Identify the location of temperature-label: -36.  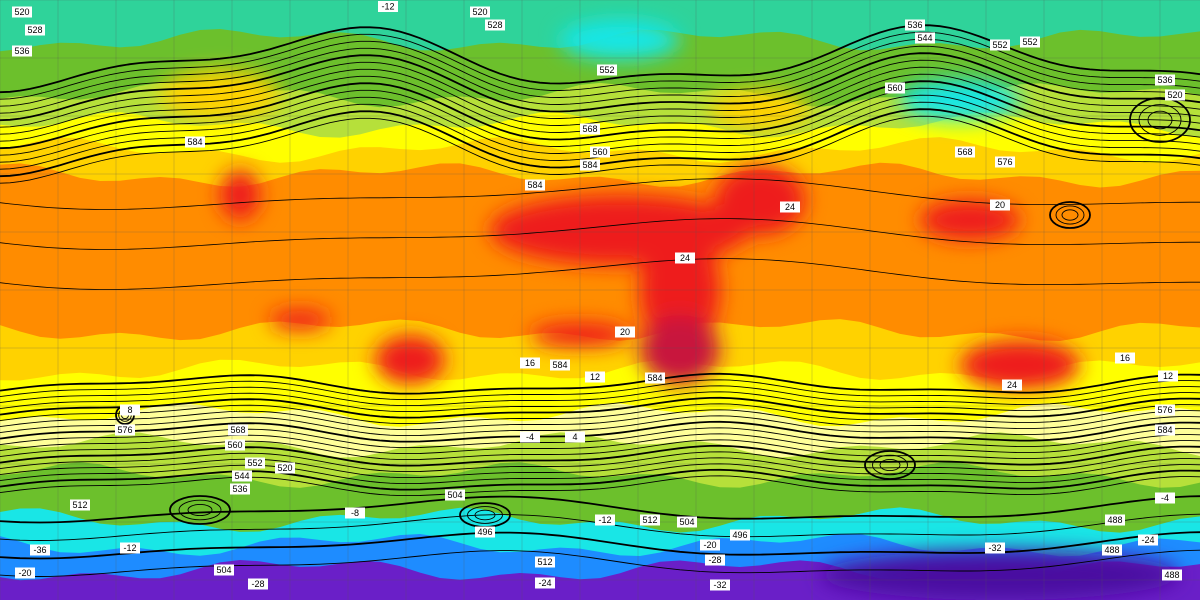
(40, 550).